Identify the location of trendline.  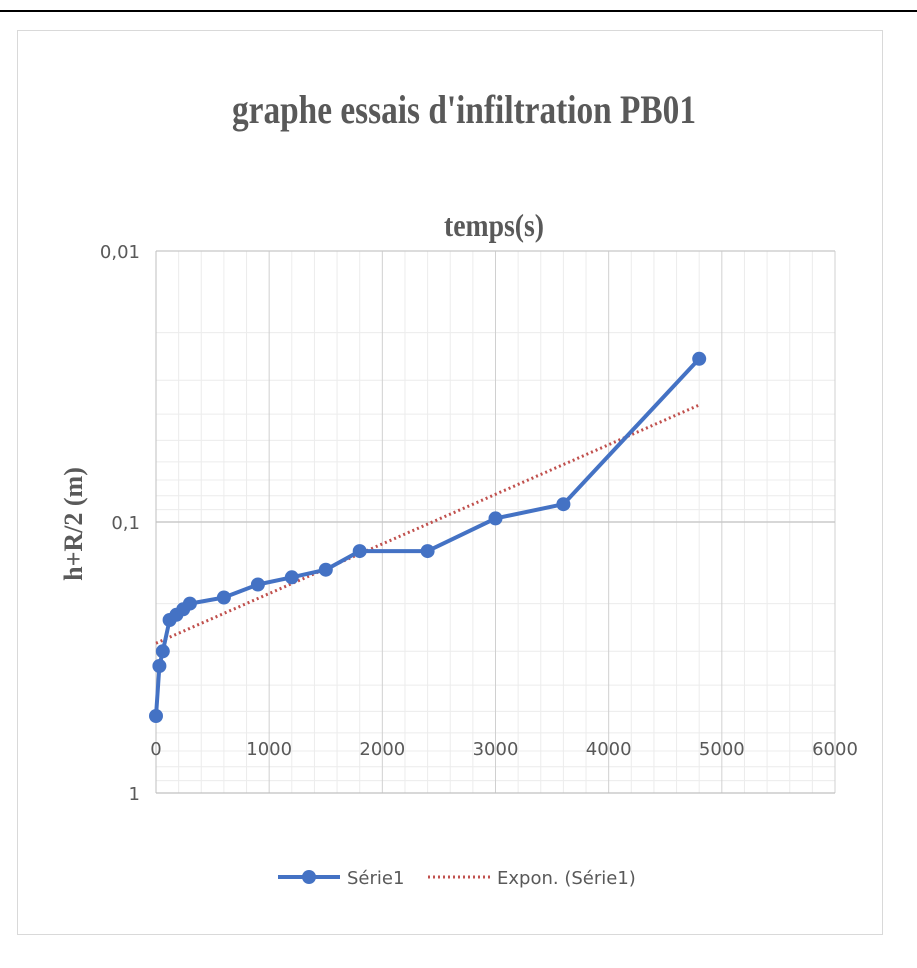
(427, 524).